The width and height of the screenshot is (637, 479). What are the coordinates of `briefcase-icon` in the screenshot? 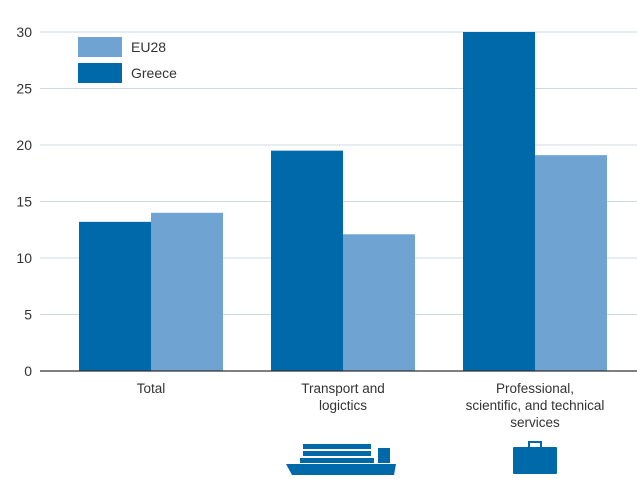 It's located at (535, 457).